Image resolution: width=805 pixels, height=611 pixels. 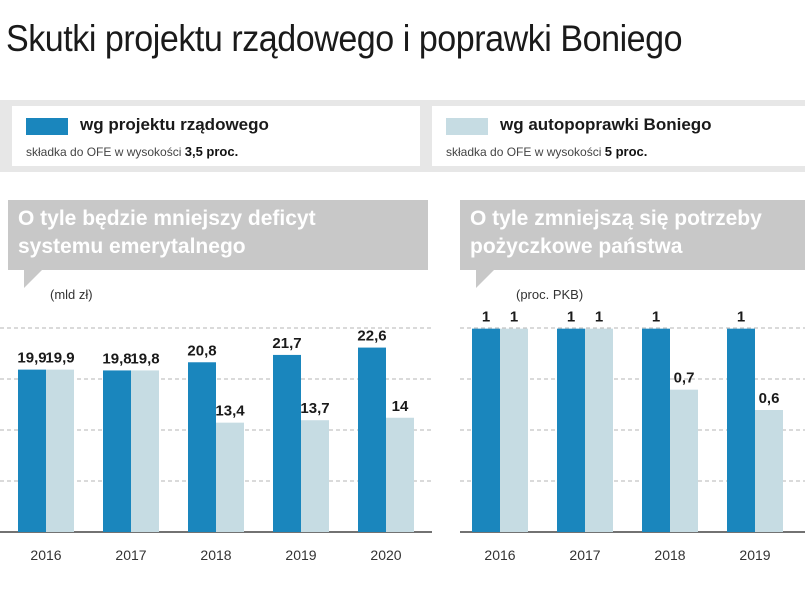 I want to click on unit-label-deficit: (mld zł), so click(x=71, y=294).